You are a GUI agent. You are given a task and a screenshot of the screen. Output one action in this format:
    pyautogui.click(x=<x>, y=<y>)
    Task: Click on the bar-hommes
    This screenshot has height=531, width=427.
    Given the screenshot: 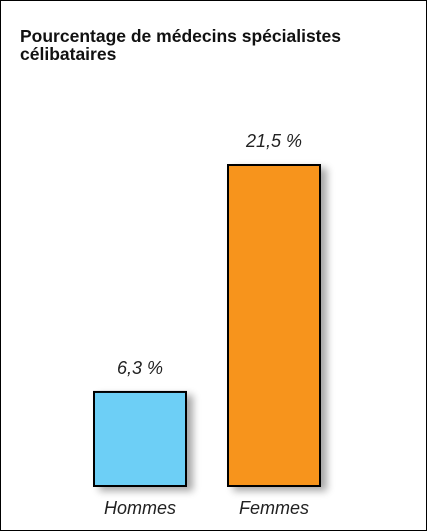 What is the action you would take?
    pyautogui.click(x=140, y=439)
    